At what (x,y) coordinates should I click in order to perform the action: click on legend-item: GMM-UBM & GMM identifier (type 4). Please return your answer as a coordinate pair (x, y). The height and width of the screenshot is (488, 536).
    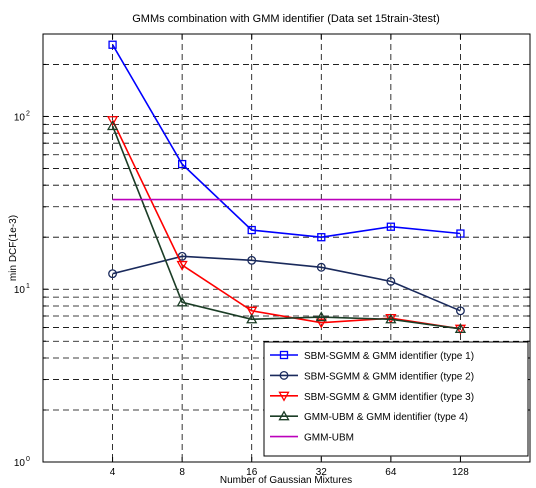
    Looking at the image, I should click on (369, 416).